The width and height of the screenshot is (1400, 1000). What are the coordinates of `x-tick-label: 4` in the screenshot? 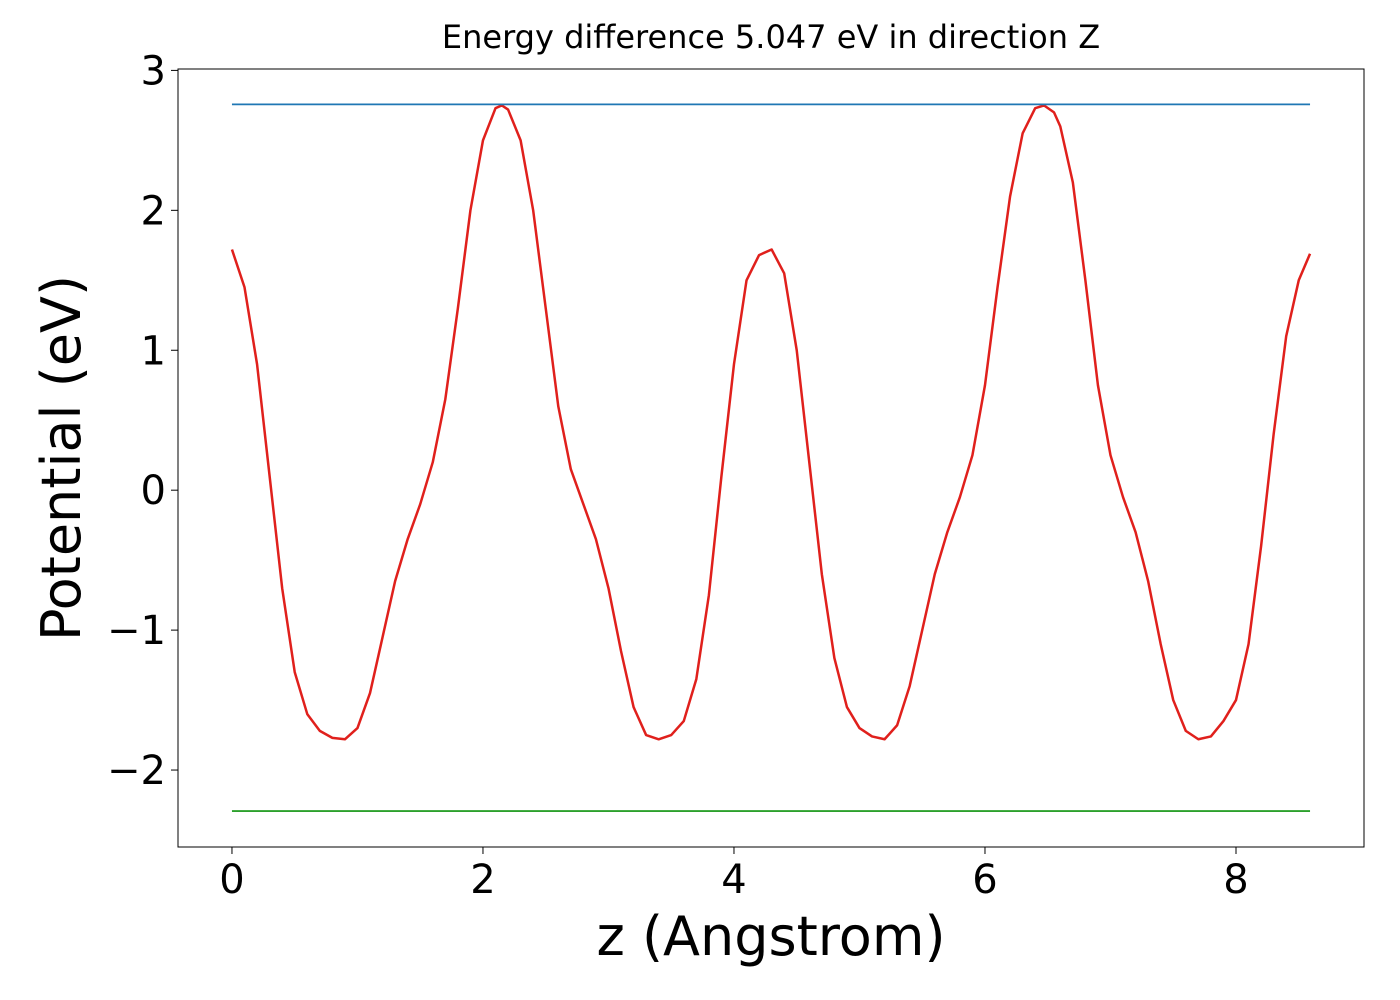 It's located at (733, 880).